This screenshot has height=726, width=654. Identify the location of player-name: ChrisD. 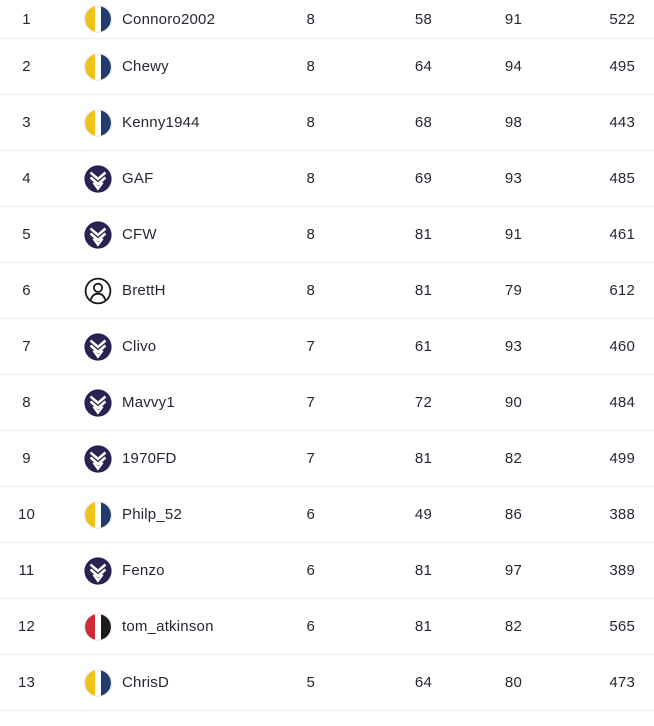
(146, 682).